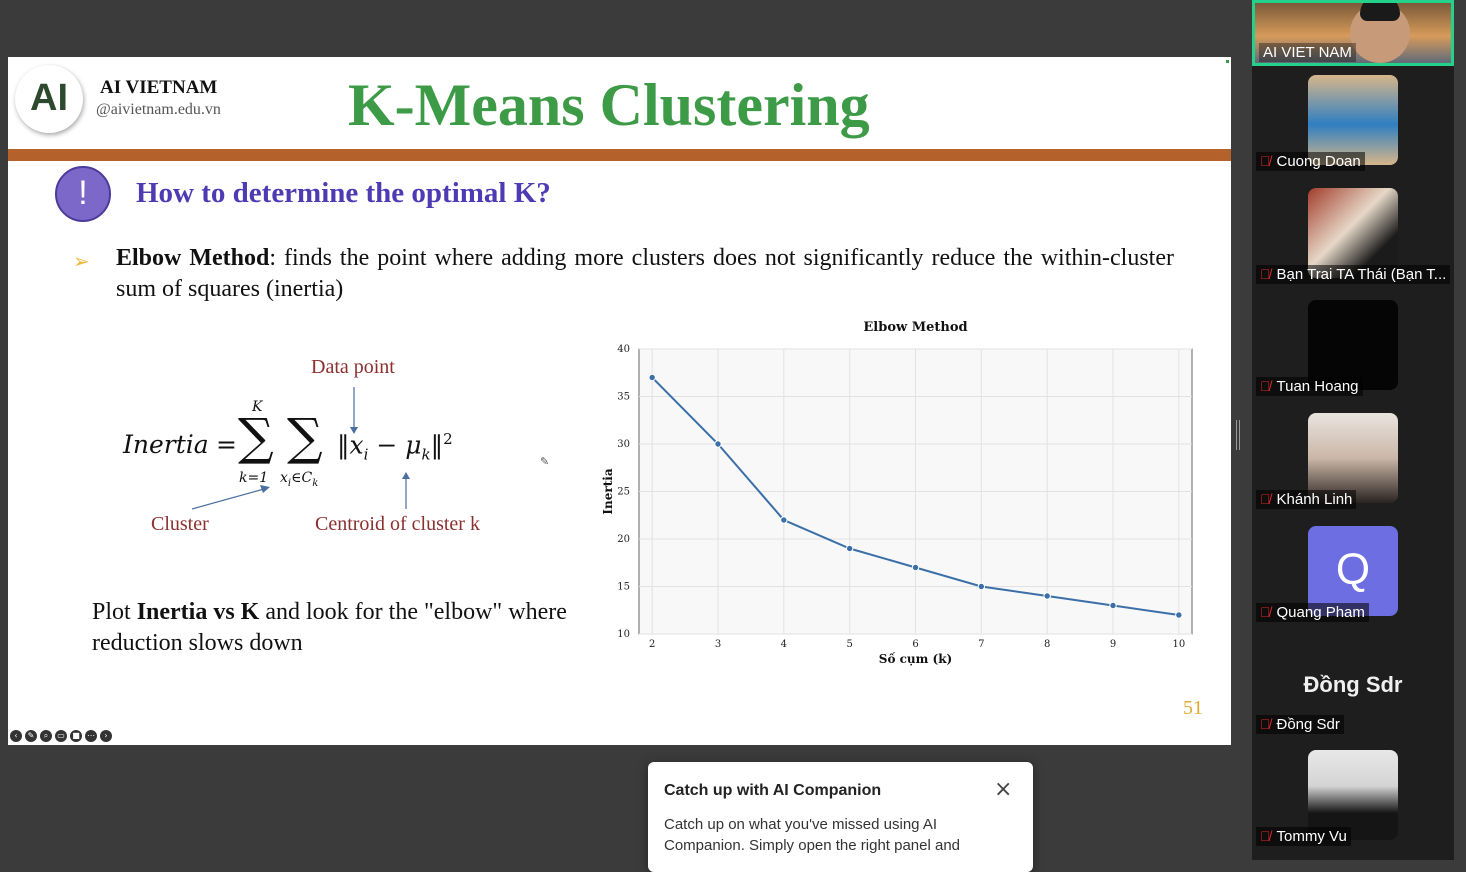  Describe the element at coordinates (387, 445) in the screenshot. I see `norm-minus: −` at that location.